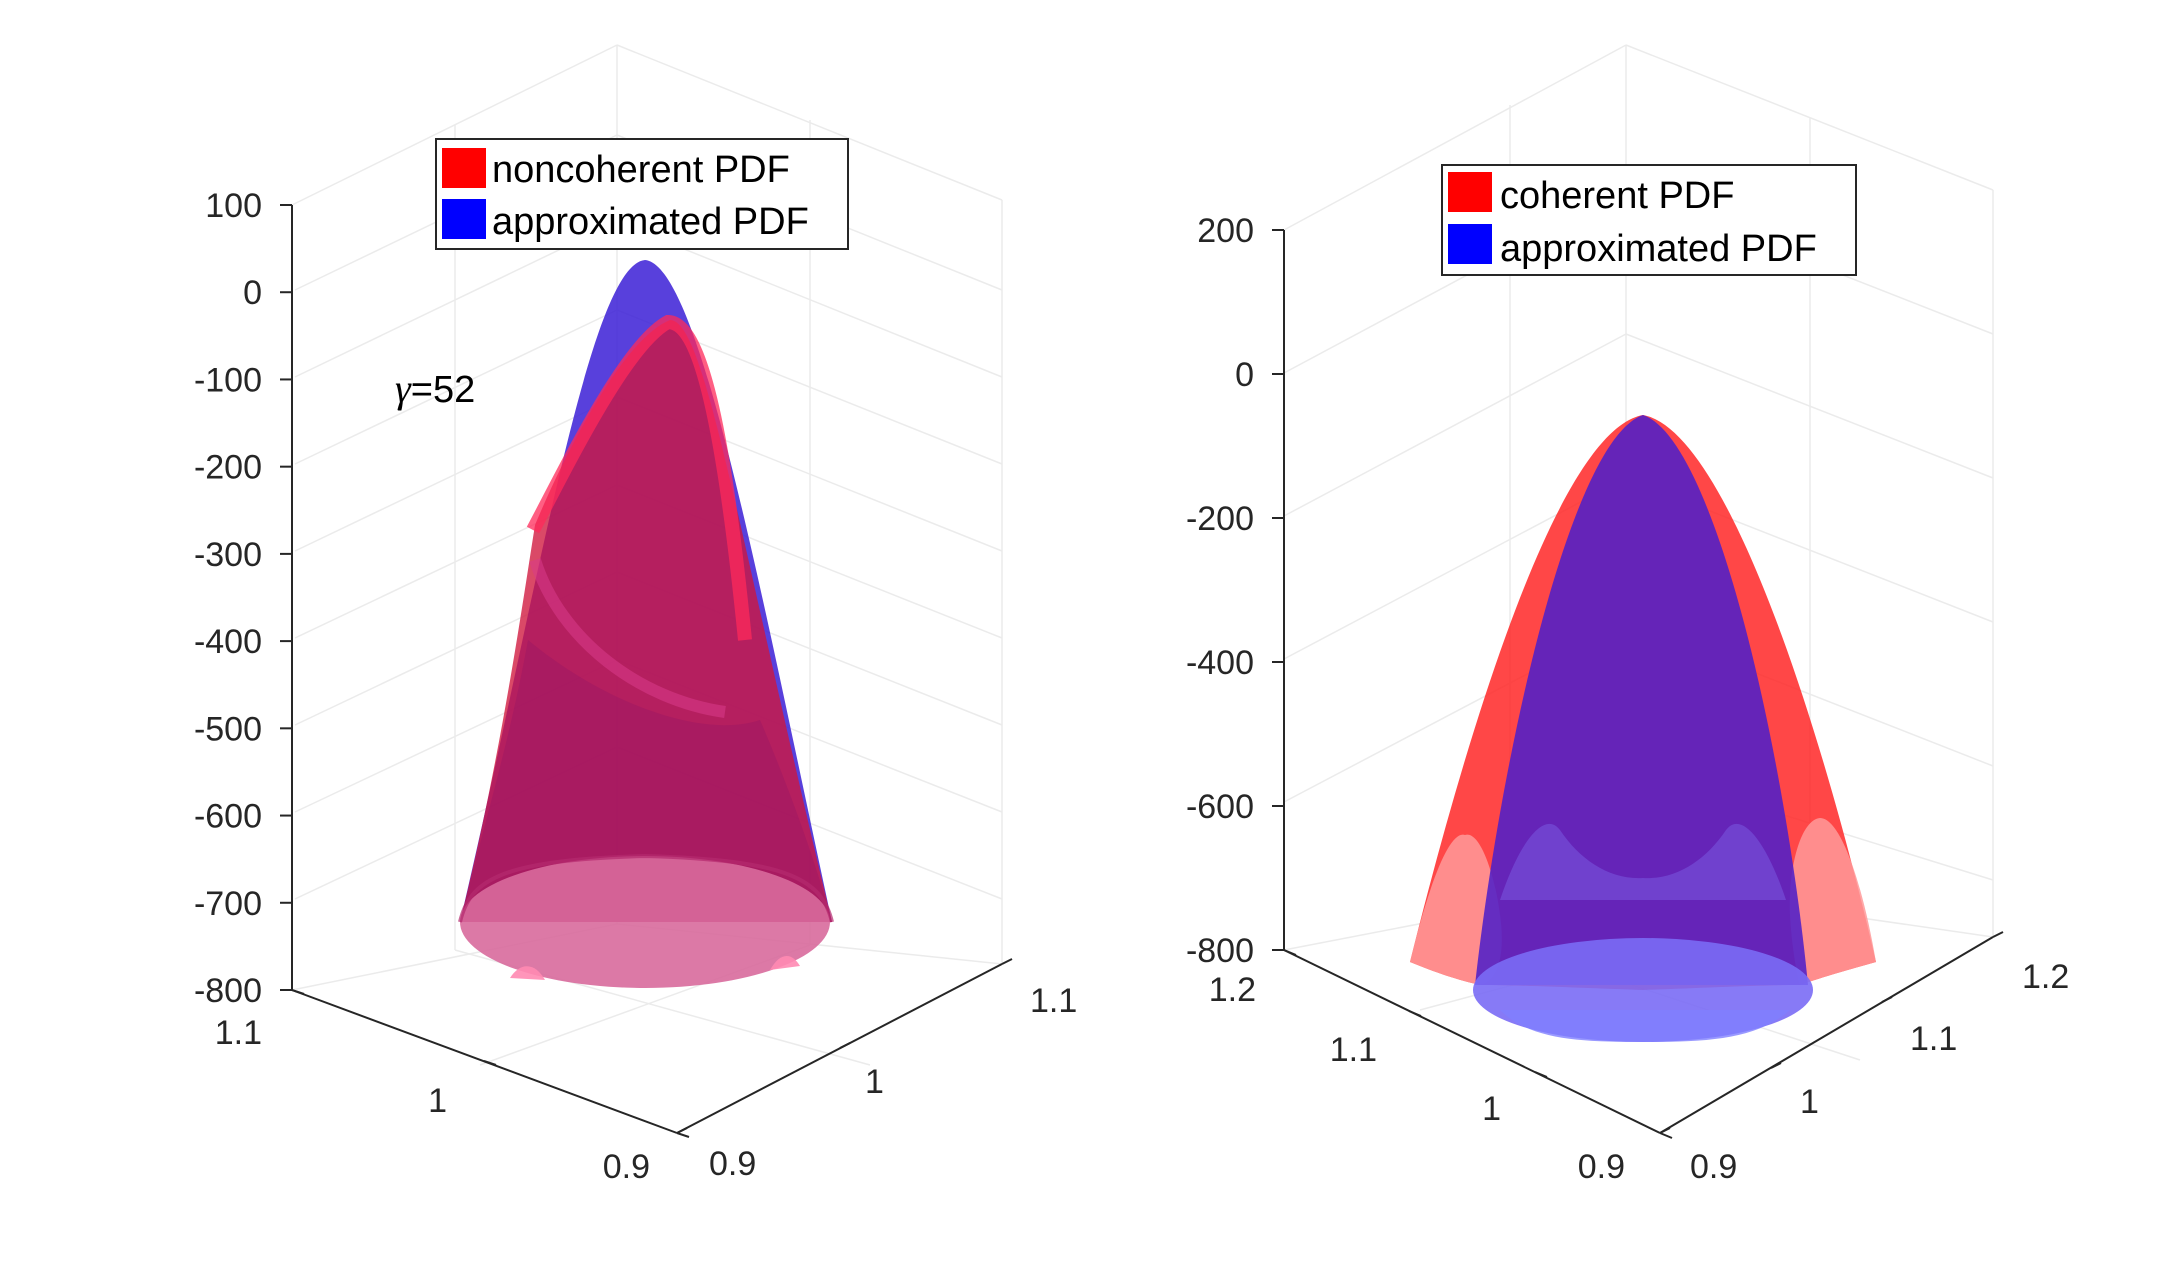 The image size is (2160, 1272). Describe the element at coordinates (1456, 909) in the screenshot. I see `right-coherent-lobe-left` at that location.